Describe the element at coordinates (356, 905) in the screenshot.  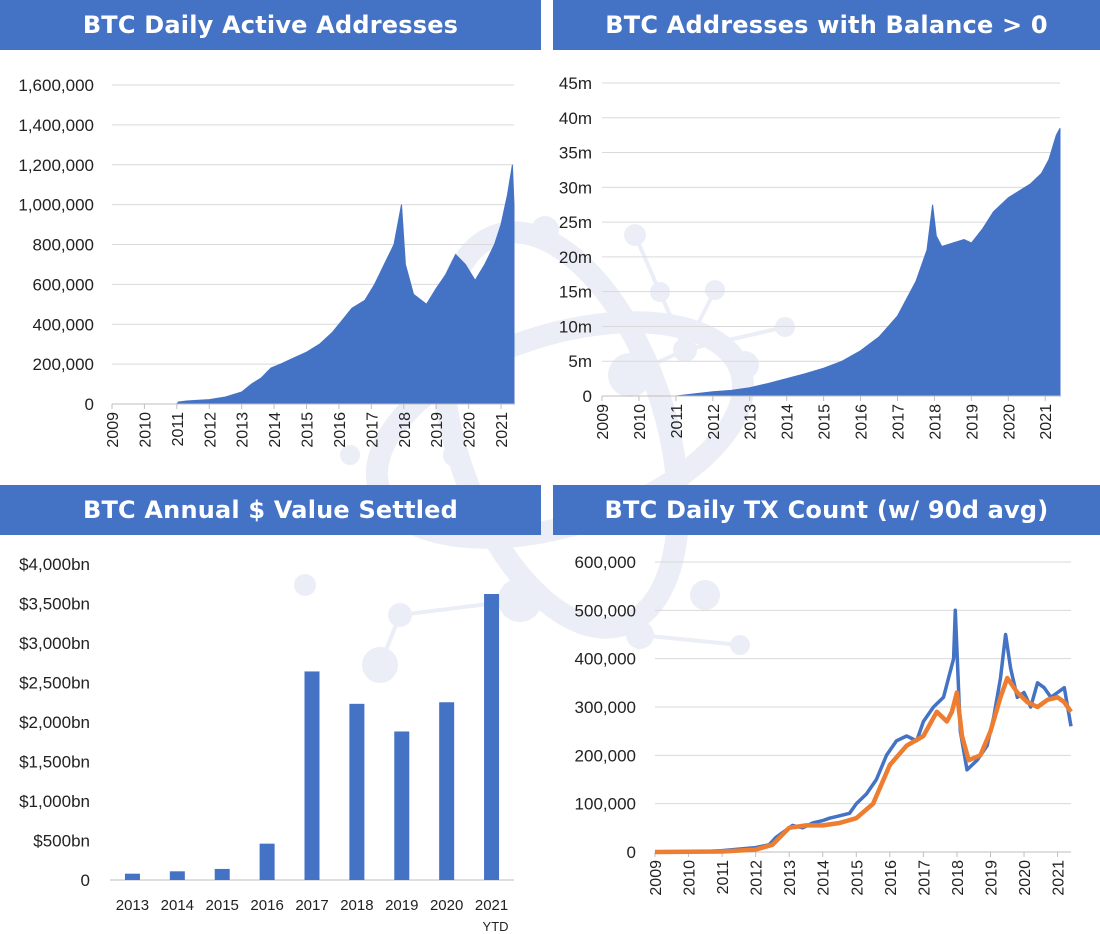
I see `x-category-label: 2018` at that location.